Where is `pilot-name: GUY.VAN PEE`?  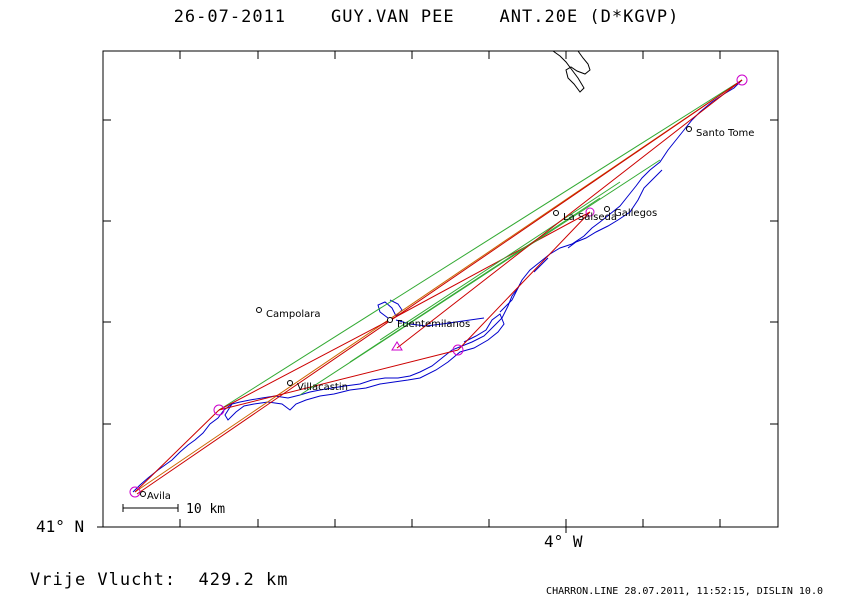
pilot-name: GUY.VAN PEE is located at coordinates (393, 17).